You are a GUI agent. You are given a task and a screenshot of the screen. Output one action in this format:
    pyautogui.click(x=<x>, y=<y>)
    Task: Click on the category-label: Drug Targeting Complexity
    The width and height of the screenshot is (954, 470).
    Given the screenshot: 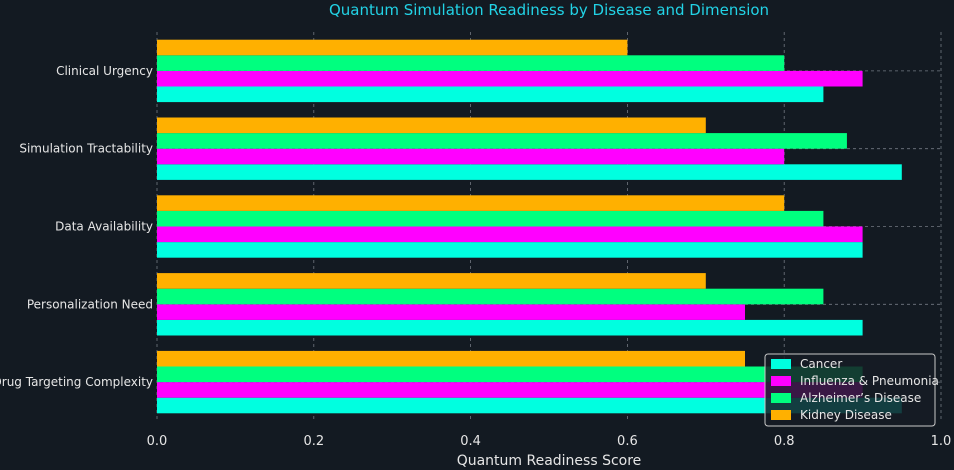 What is the action you would take?
    pyautogui.click(x=76, y=382)
    